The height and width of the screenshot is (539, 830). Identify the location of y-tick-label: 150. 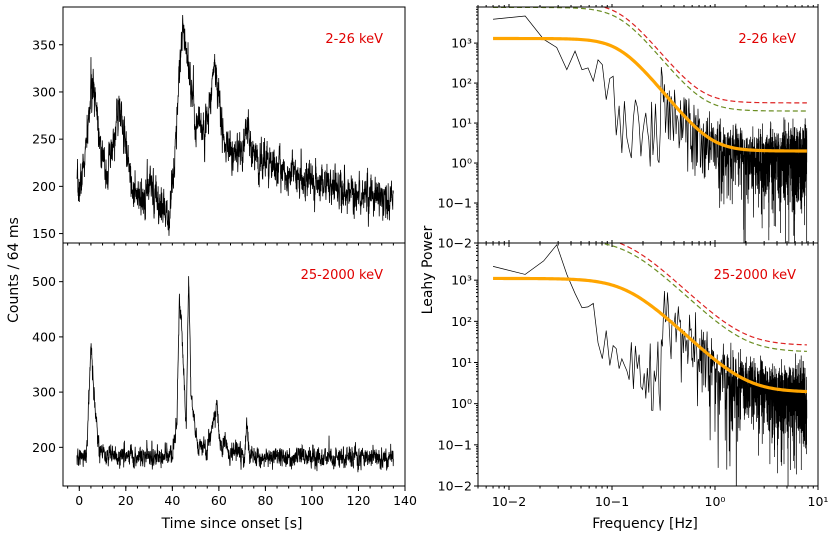
(44, 233).